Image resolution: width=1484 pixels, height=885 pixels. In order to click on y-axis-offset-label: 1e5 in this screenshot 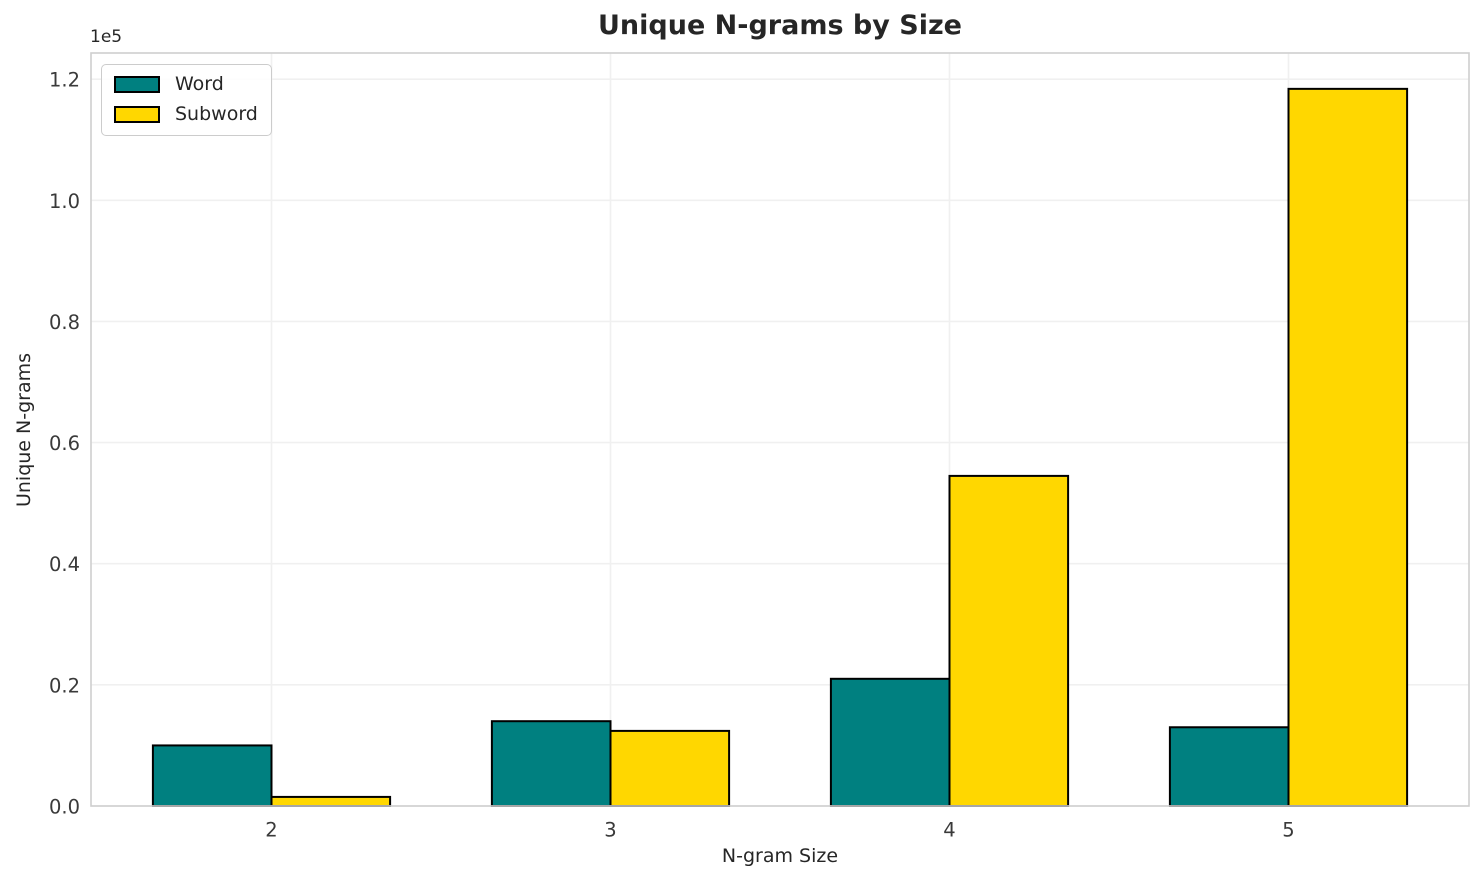, I will do `click(106, 37)`.